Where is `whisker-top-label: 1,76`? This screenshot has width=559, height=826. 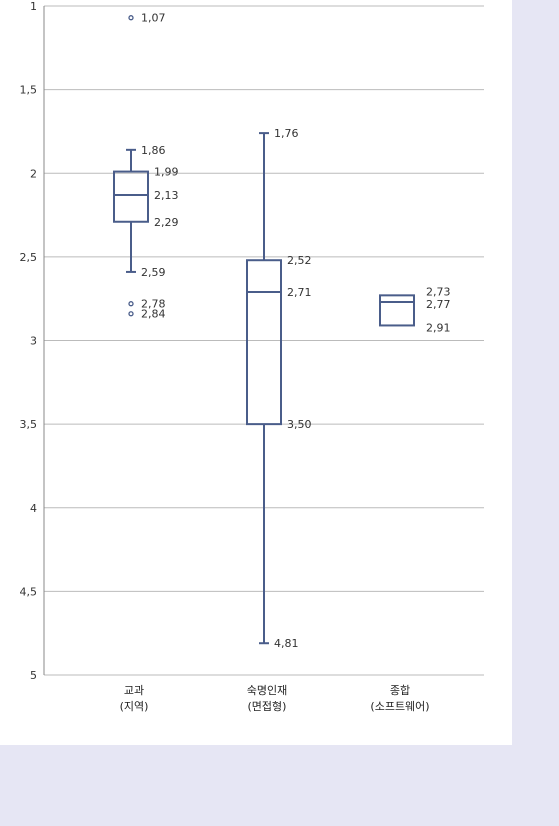
whisker-top-label: 1,76 is located at coordinates (286, 133).